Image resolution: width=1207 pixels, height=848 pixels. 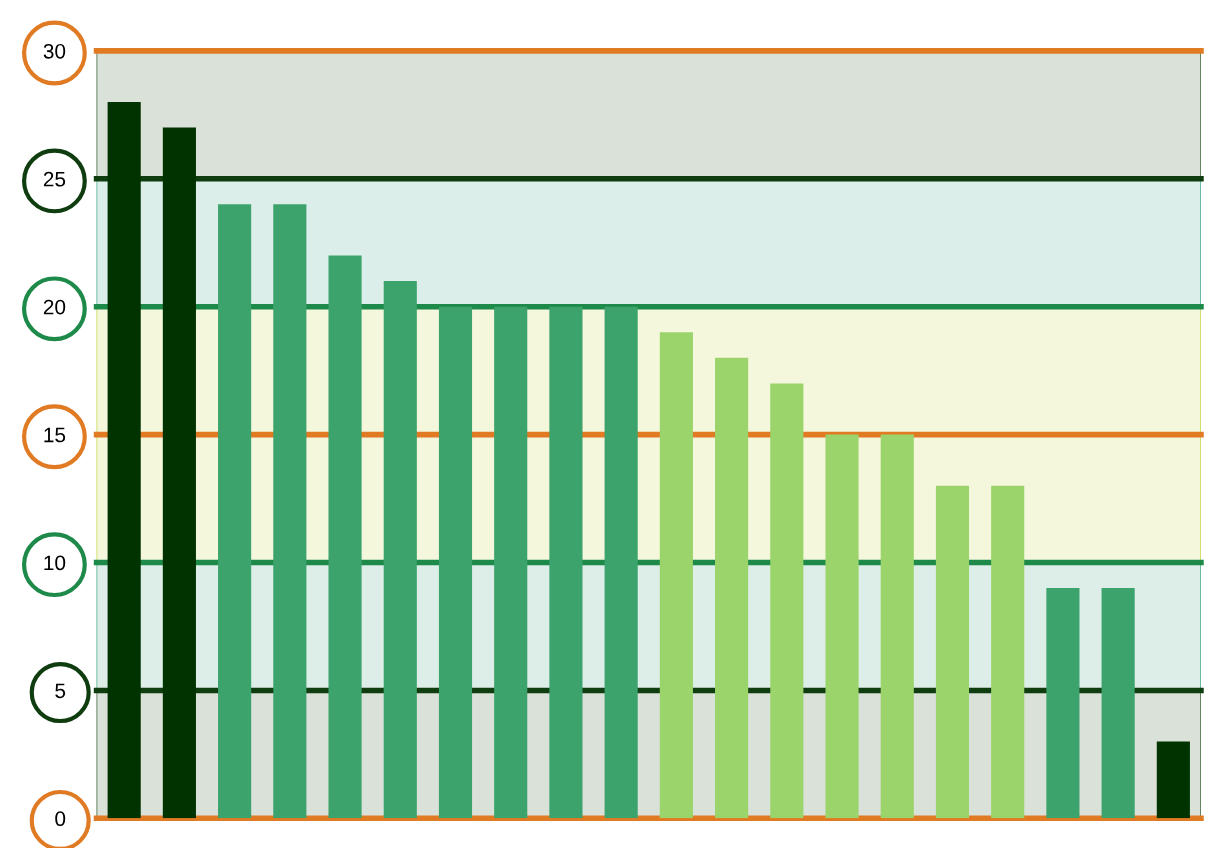 What do you see at coordinates (55, 563) in the screenshot?
I see `y-tick-label: 10` at bounding box center [55, 563].